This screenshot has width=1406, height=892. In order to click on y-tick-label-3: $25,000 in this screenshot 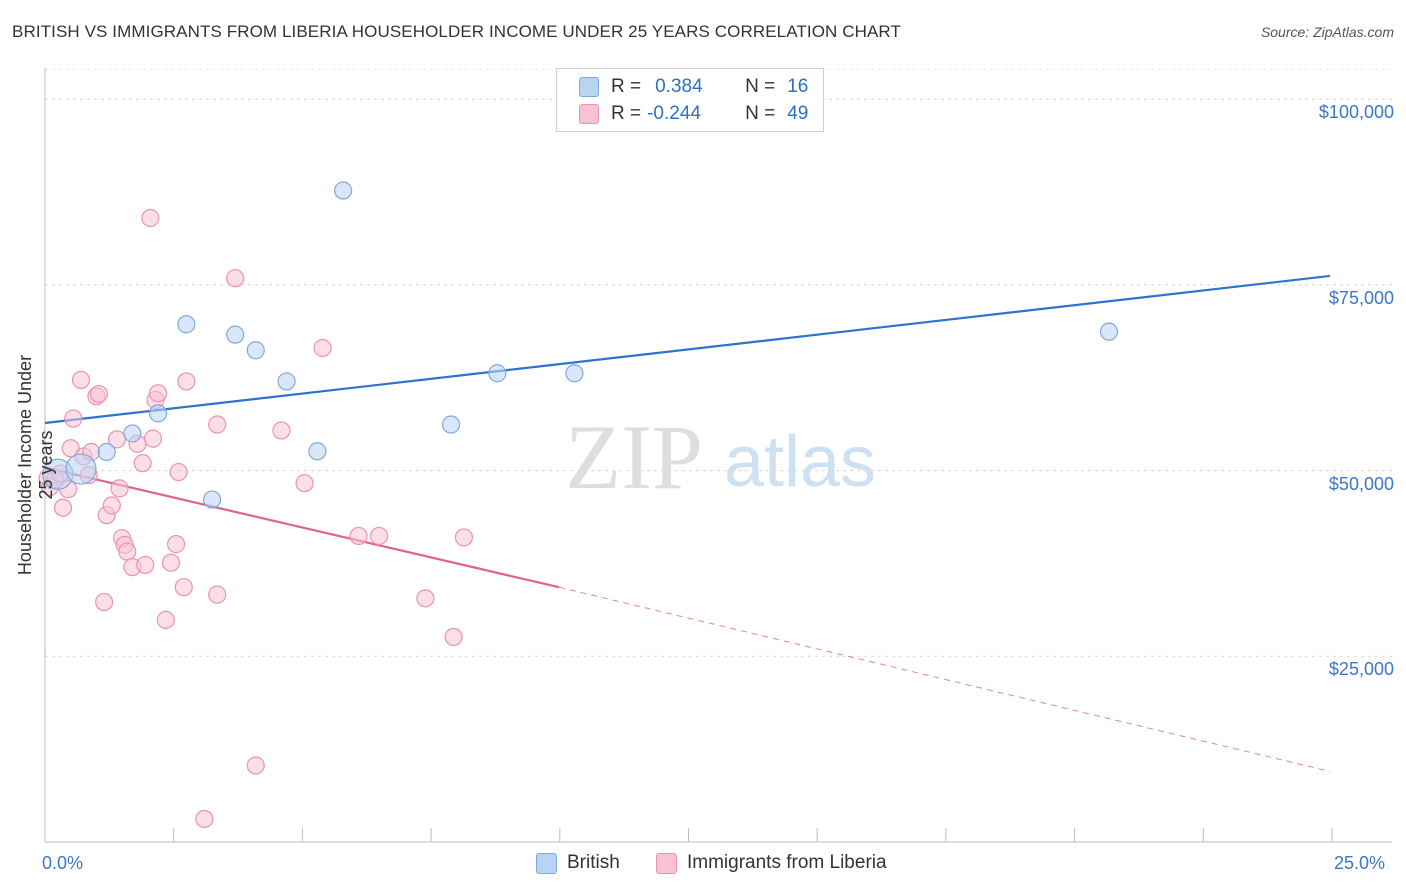, I will do `click(1361, 669)`.